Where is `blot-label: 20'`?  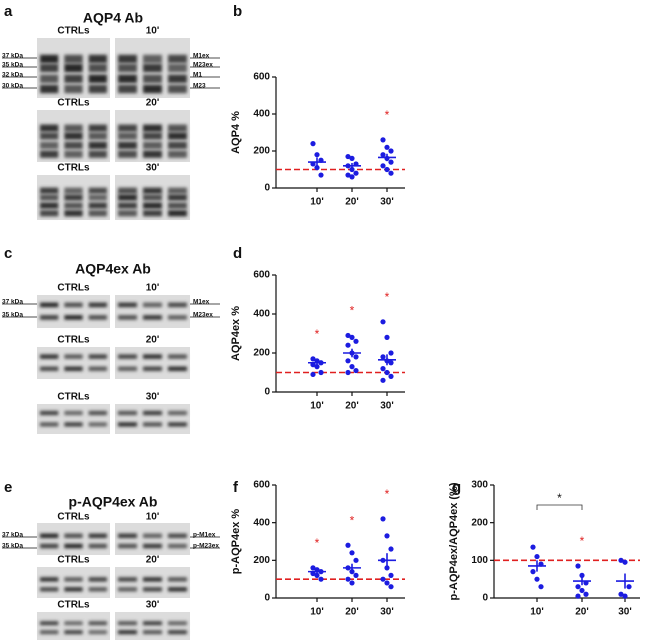 blot-label: 20' is located at coordinates (153, 103).